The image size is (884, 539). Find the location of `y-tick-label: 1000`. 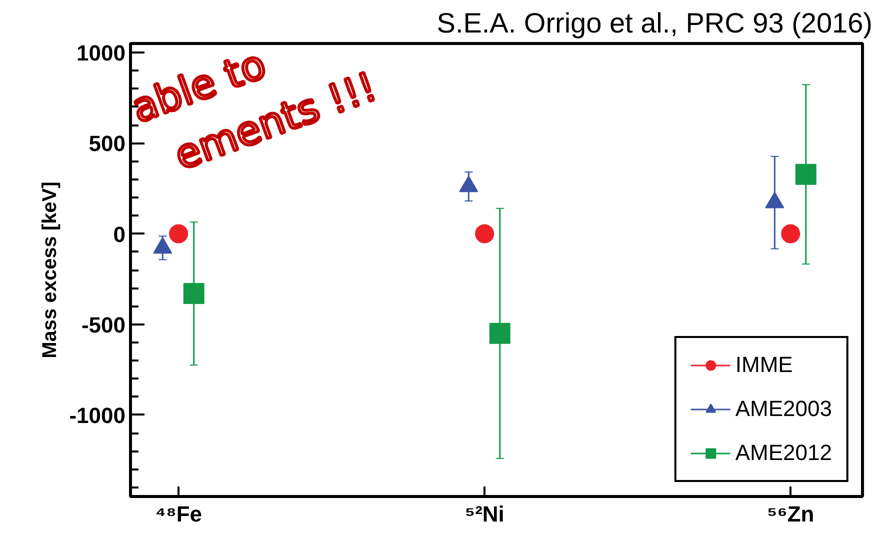

y-tick-label: 1000 is located at coordinates (101, 53).